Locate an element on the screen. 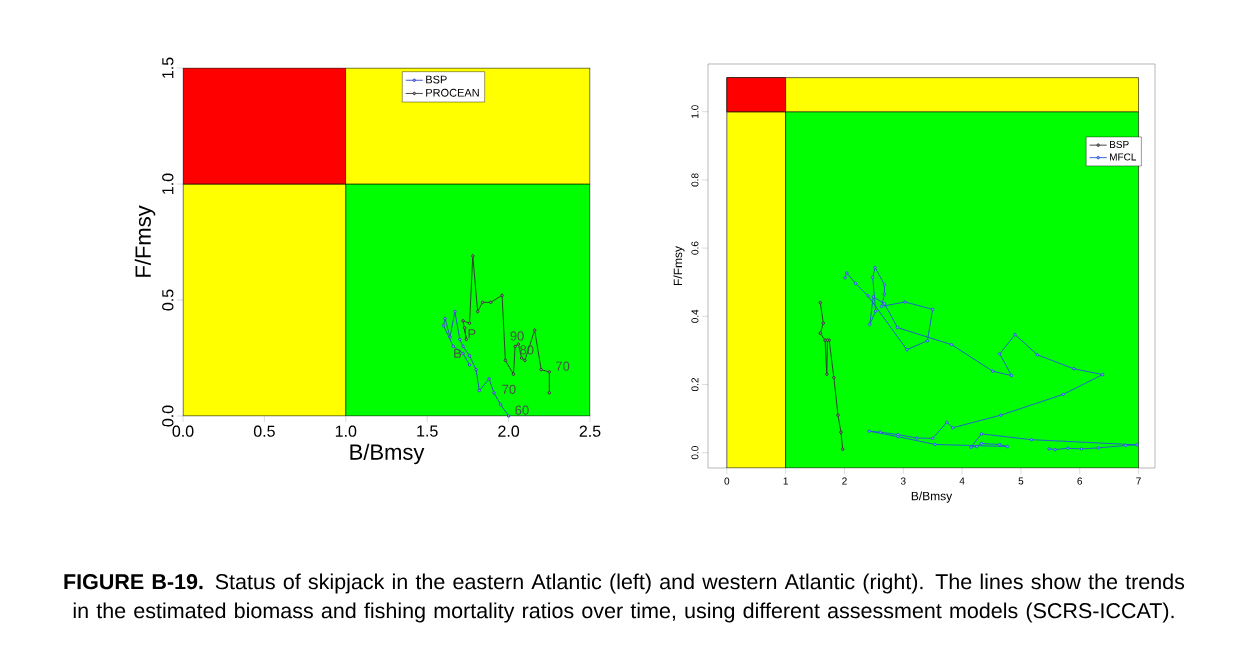 This screenshot has width=1248, height=662. y-tick-label: 0.5 is located at coordinates (168, 300).